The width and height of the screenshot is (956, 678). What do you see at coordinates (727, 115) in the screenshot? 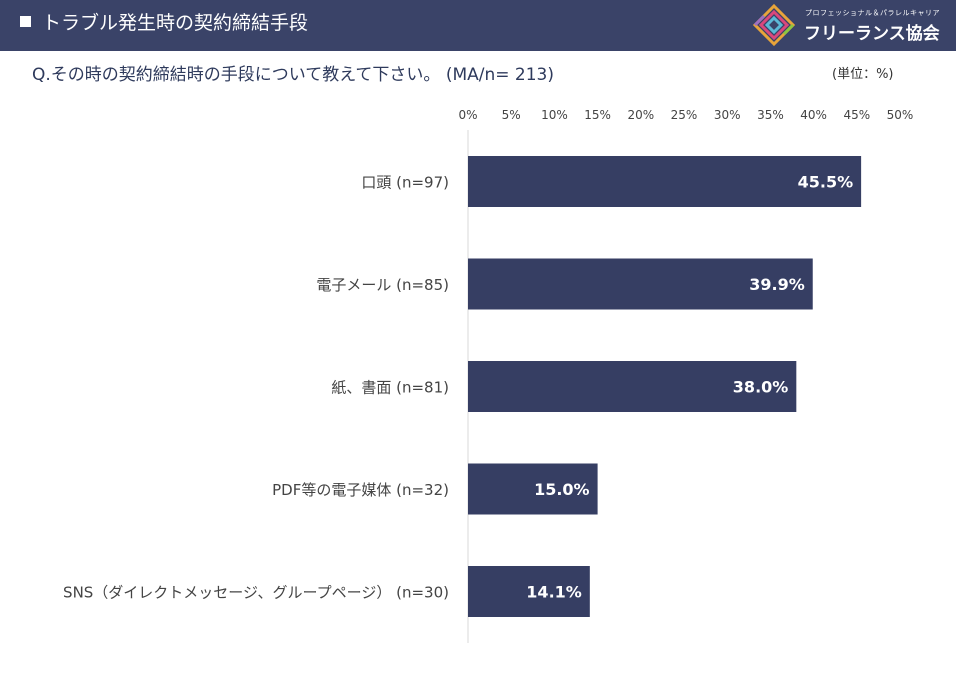
I see `x-tick-label: 30%` at bounding box center [727, 115].